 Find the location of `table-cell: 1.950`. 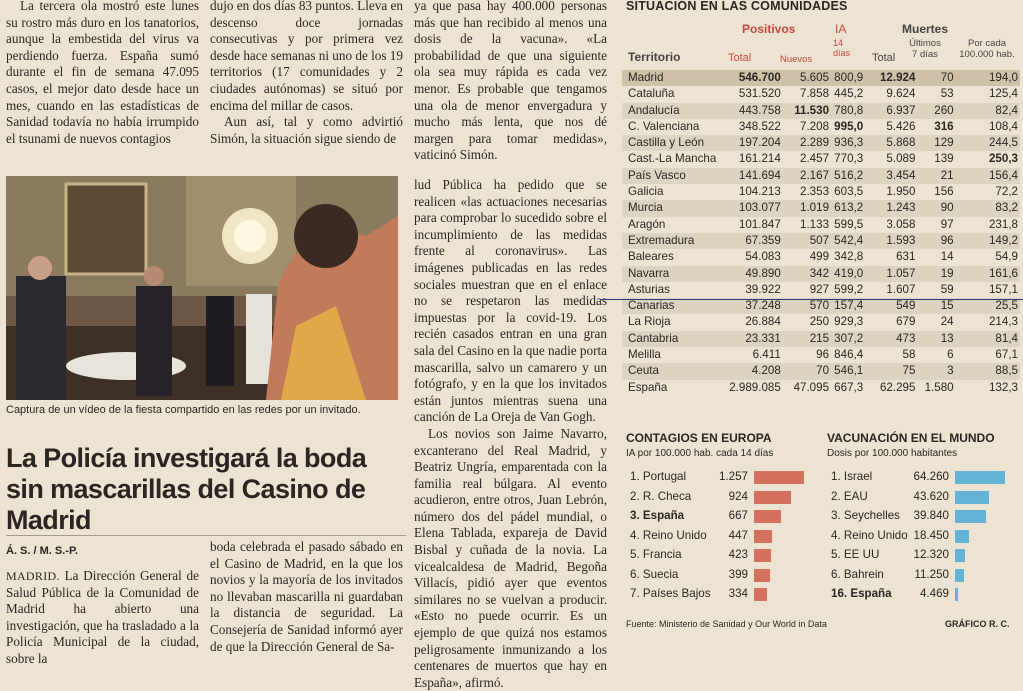

table-cell: 1.950 is located at coordinates (901, 192).